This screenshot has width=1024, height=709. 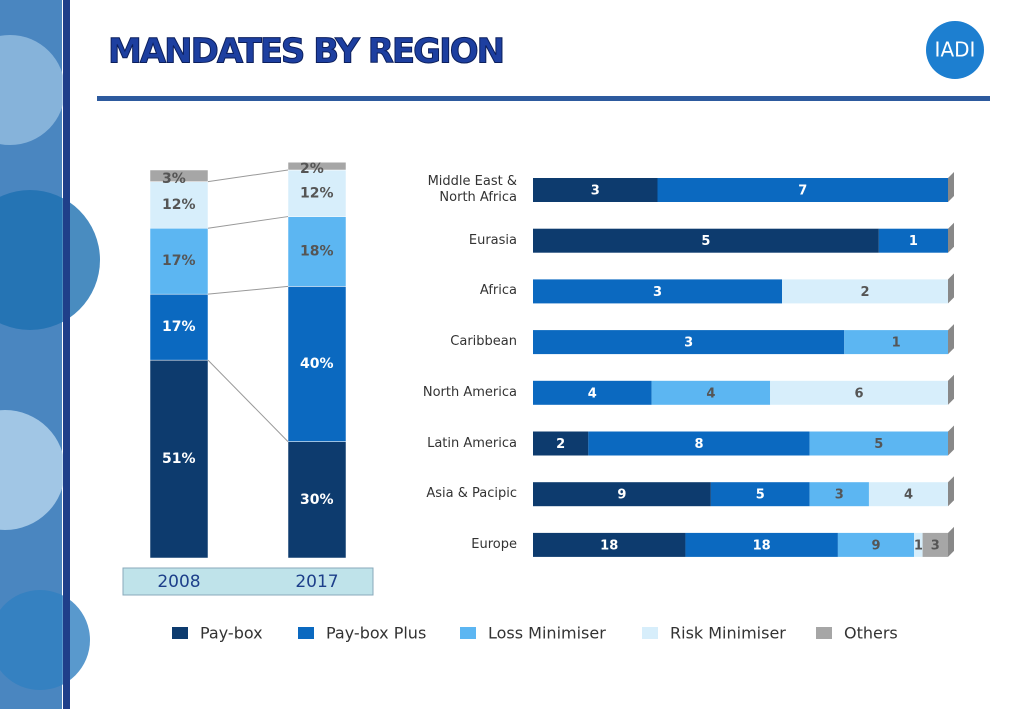 I want to click on y-tick-label: Eurasia, so click(x=492, y=240).